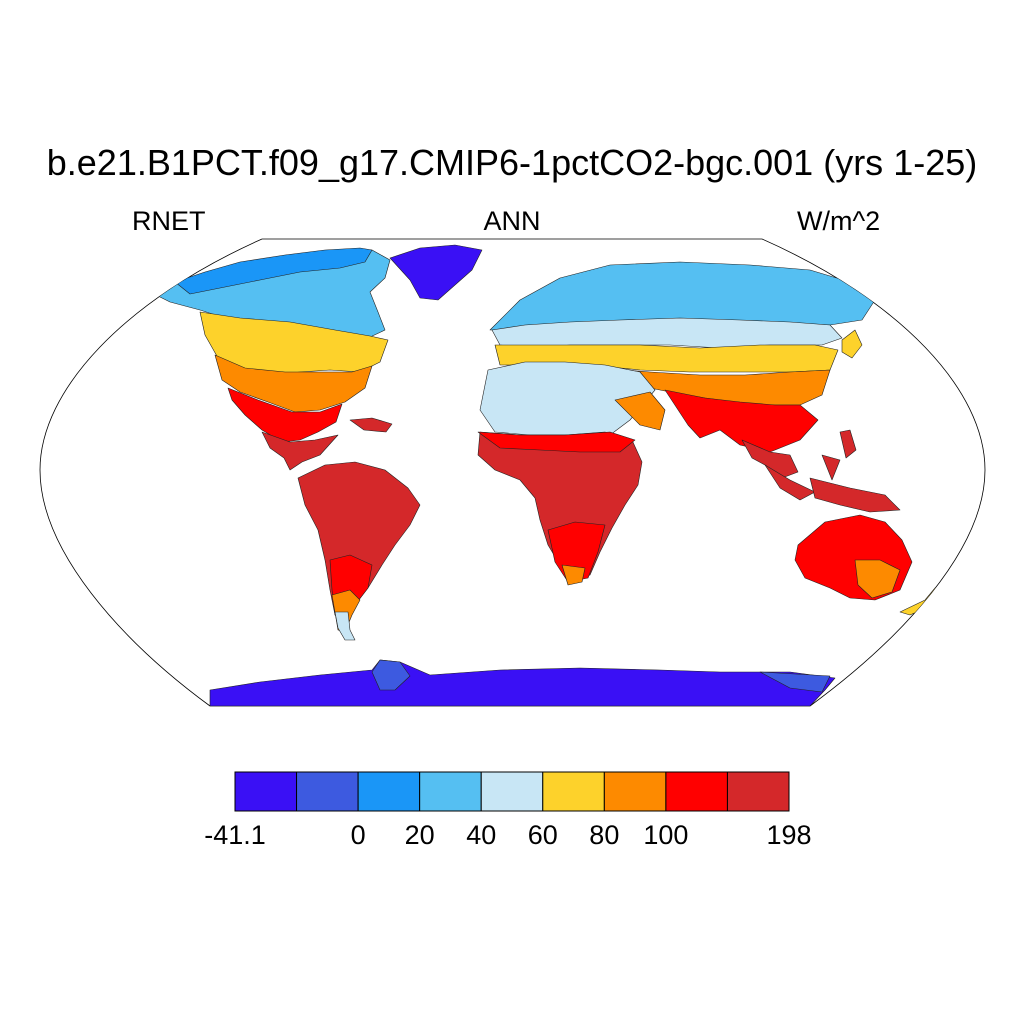 The image size is (1024, 1024). I want to click on north-america, so click(271, 359).